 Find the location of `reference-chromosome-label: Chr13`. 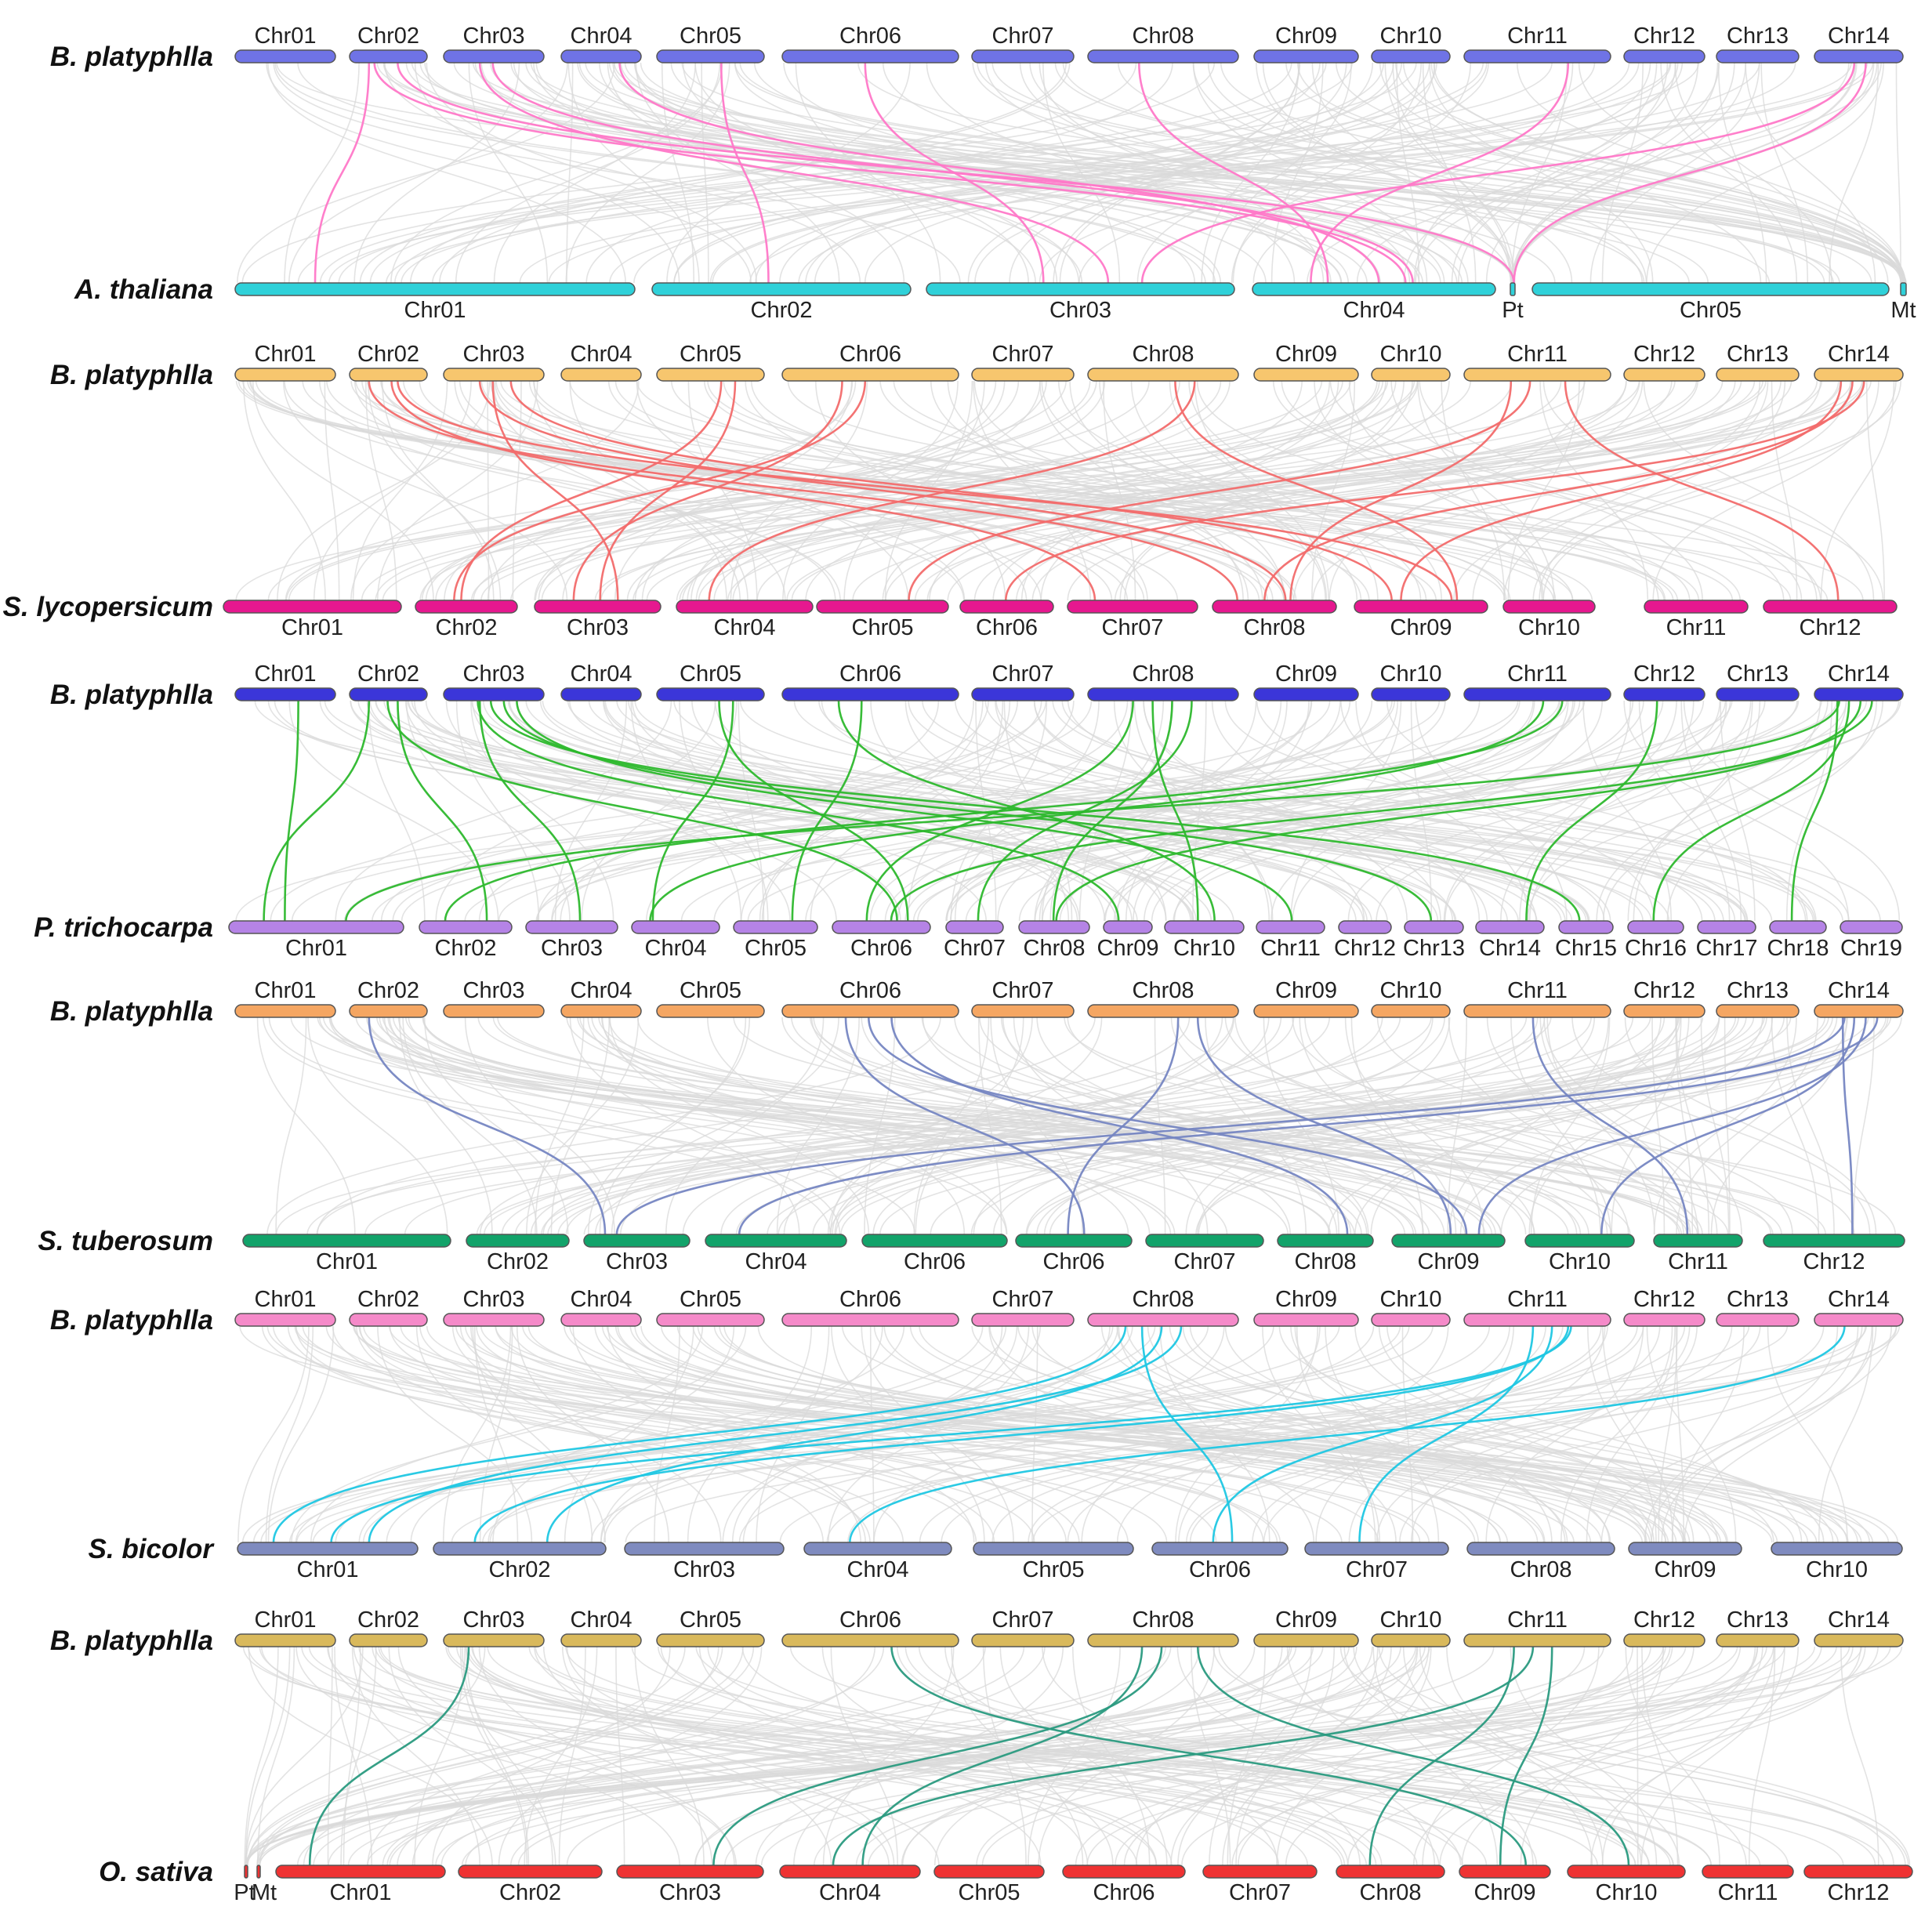

reference-chromosome-label: Chr13 is located at coordinates (1758, 674).